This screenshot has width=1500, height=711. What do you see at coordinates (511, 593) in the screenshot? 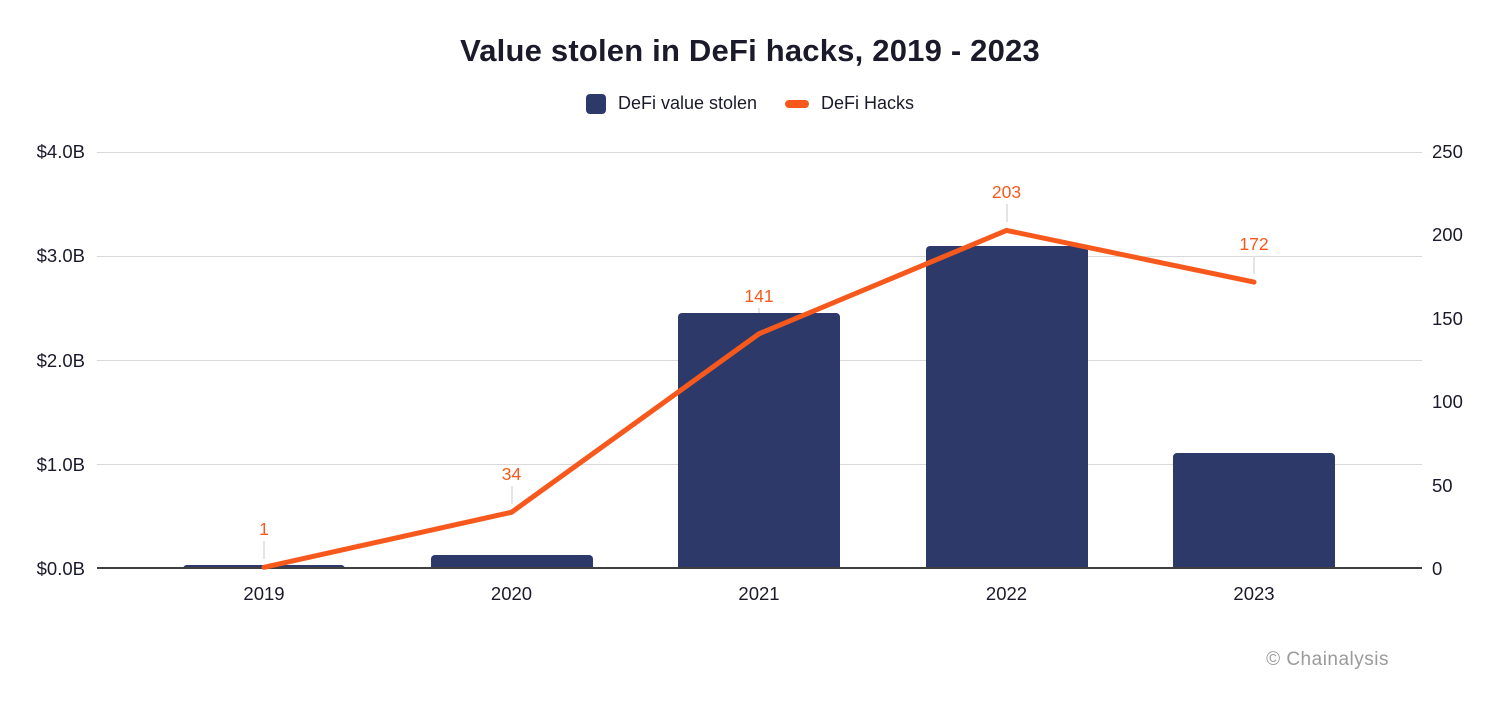
I see `x-tick-label: 2020` at bounding box center [511, 593].